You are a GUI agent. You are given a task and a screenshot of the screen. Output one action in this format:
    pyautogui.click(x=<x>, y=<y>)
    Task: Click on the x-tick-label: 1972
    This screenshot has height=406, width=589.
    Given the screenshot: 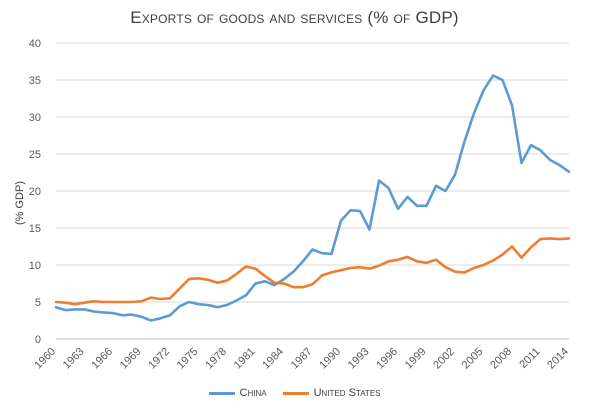 What is the action you would take?
    pyautogui.click(x=159, y=359)
    